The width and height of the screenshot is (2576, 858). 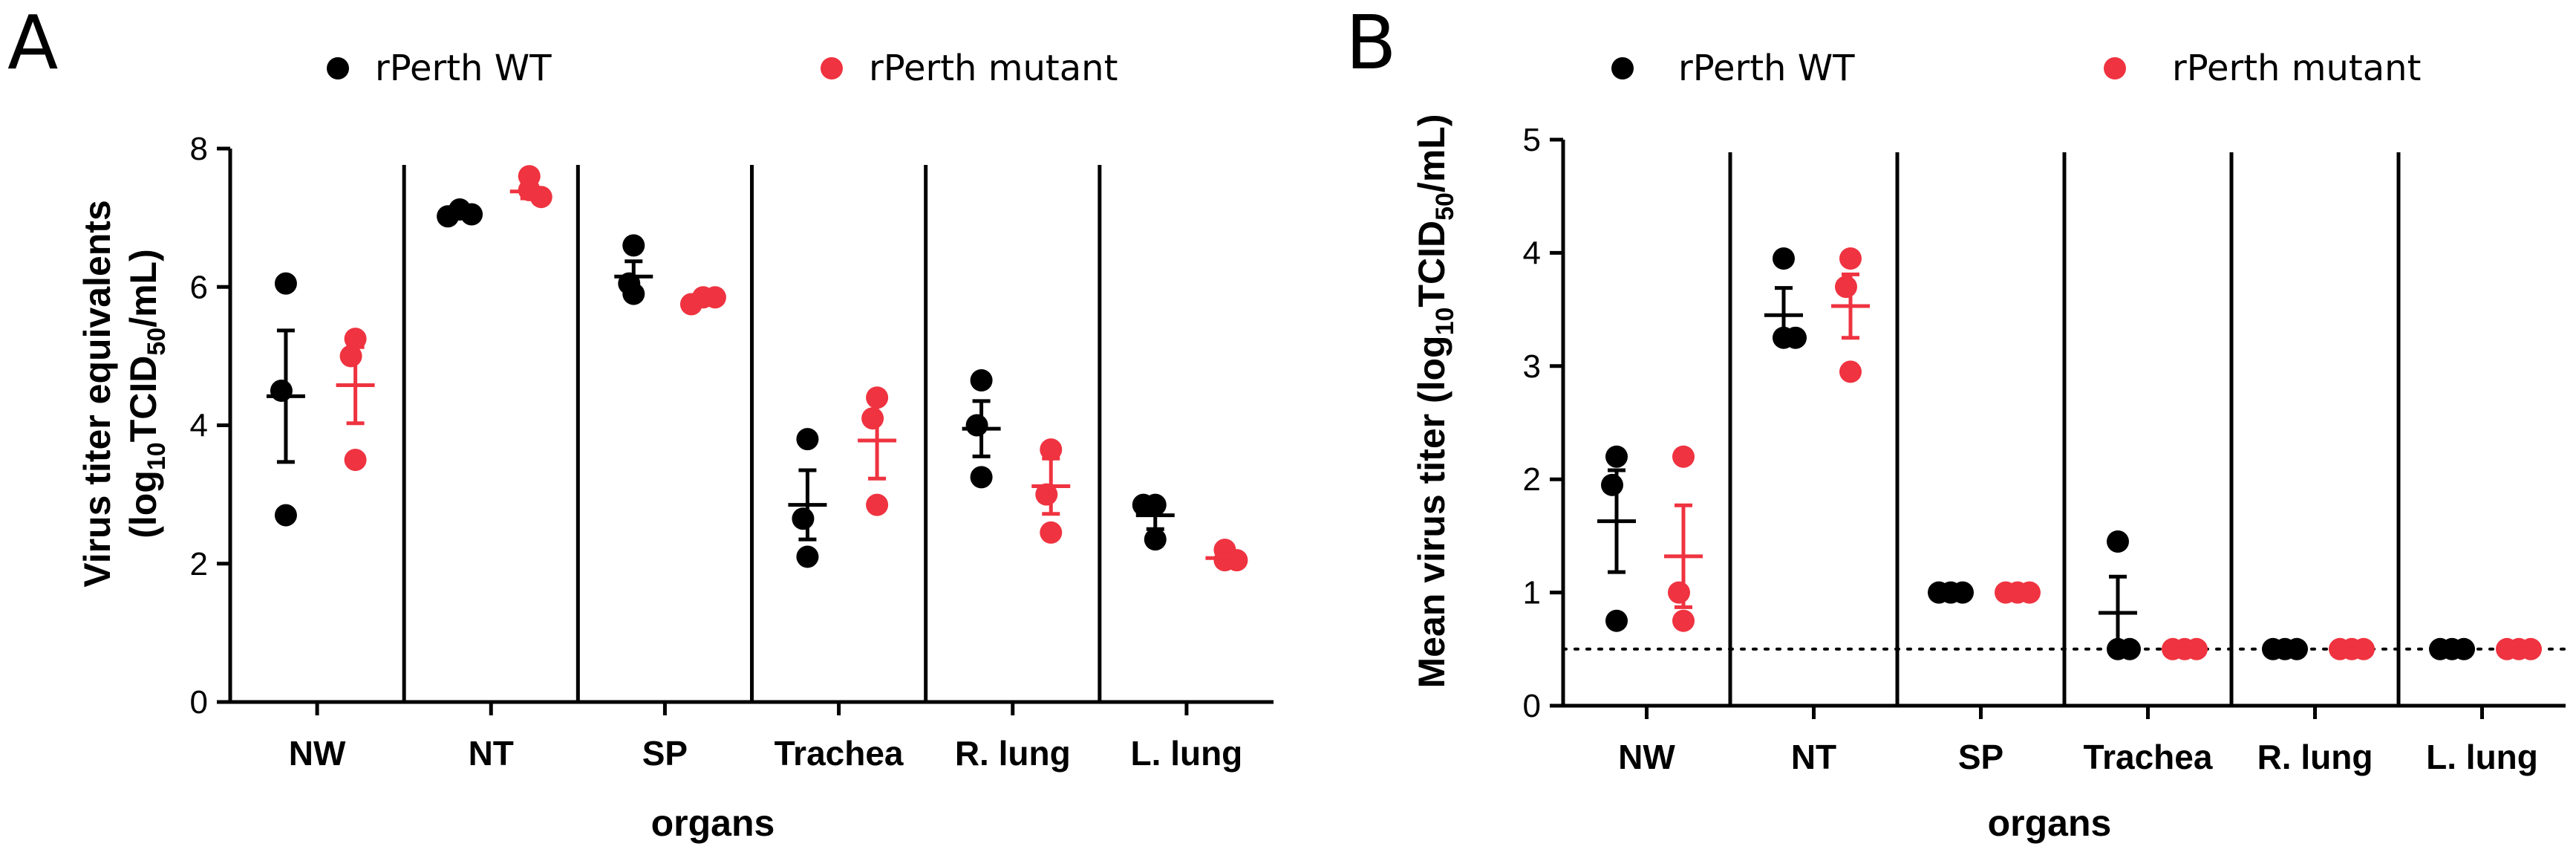 What do you see at coordinates (32, 43) in the screenshot?
I see `panel-letter-a: A` at bounding box center [32, 43].